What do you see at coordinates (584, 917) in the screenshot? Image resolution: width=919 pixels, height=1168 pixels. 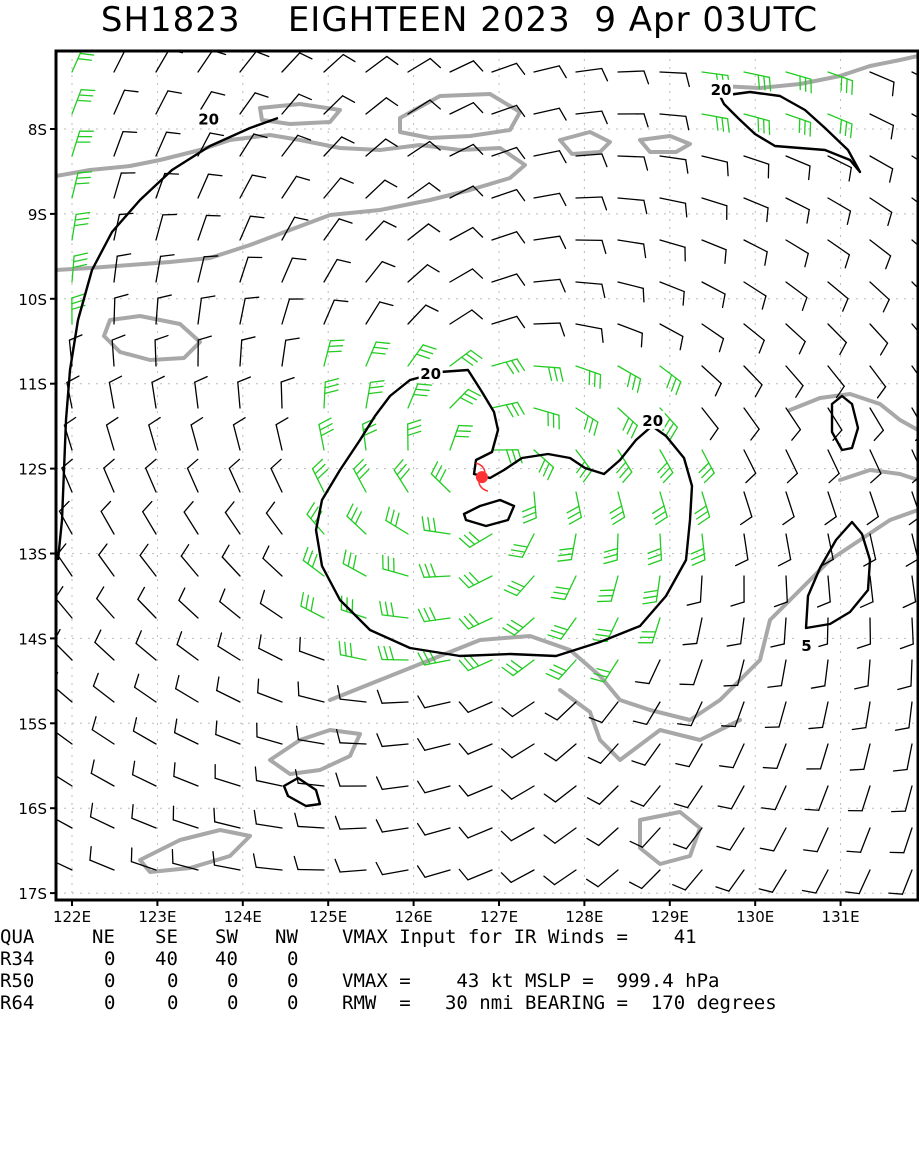 I see `lon-label: 128E` at bounding box center [584, 917].